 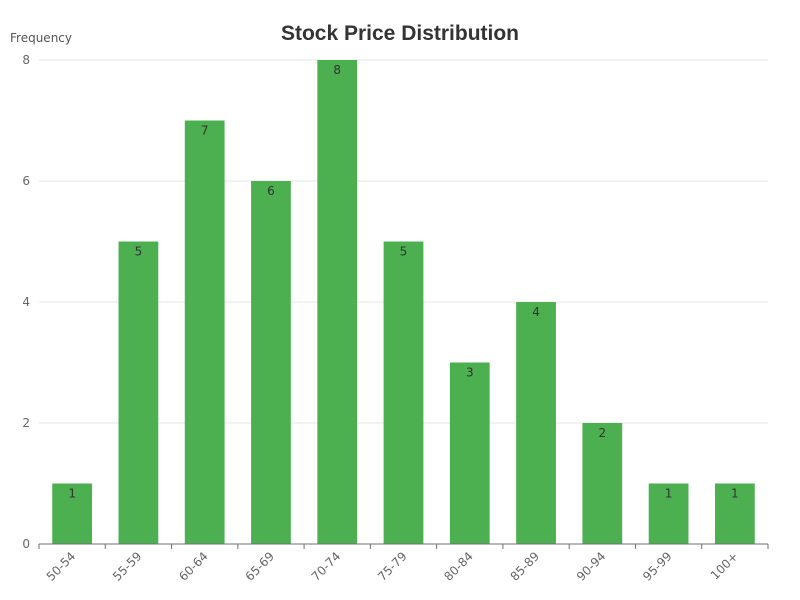 I want to click on y-tick-label: 6, so click(x=26, y=181).